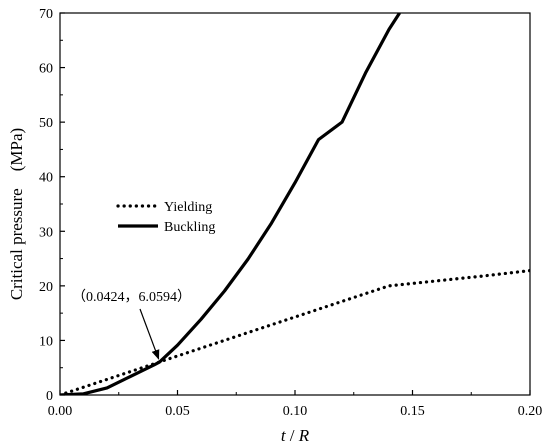 The height and width of the screenshot is (446, 550). What do you see at coordinates (52, 205) in the screenshot?
I see `y-axis-ticks: 0 10 20 30 40 50 60 70` at bounding box center [52, 205].